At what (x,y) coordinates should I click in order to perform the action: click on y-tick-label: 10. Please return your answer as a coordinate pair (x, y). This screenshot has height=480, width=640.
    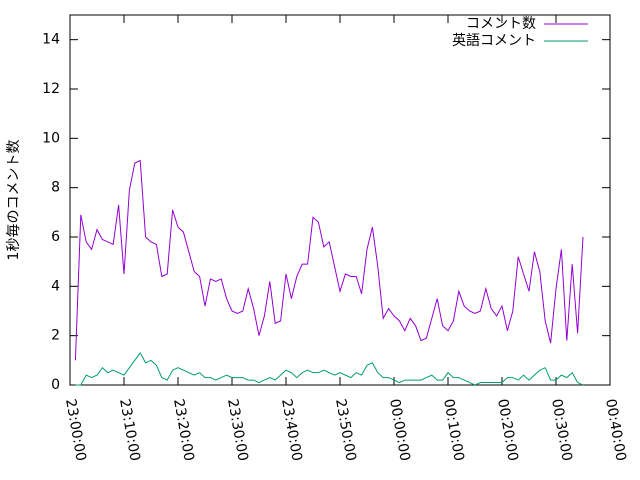
    Looking at the image, I should click on (51, 138).